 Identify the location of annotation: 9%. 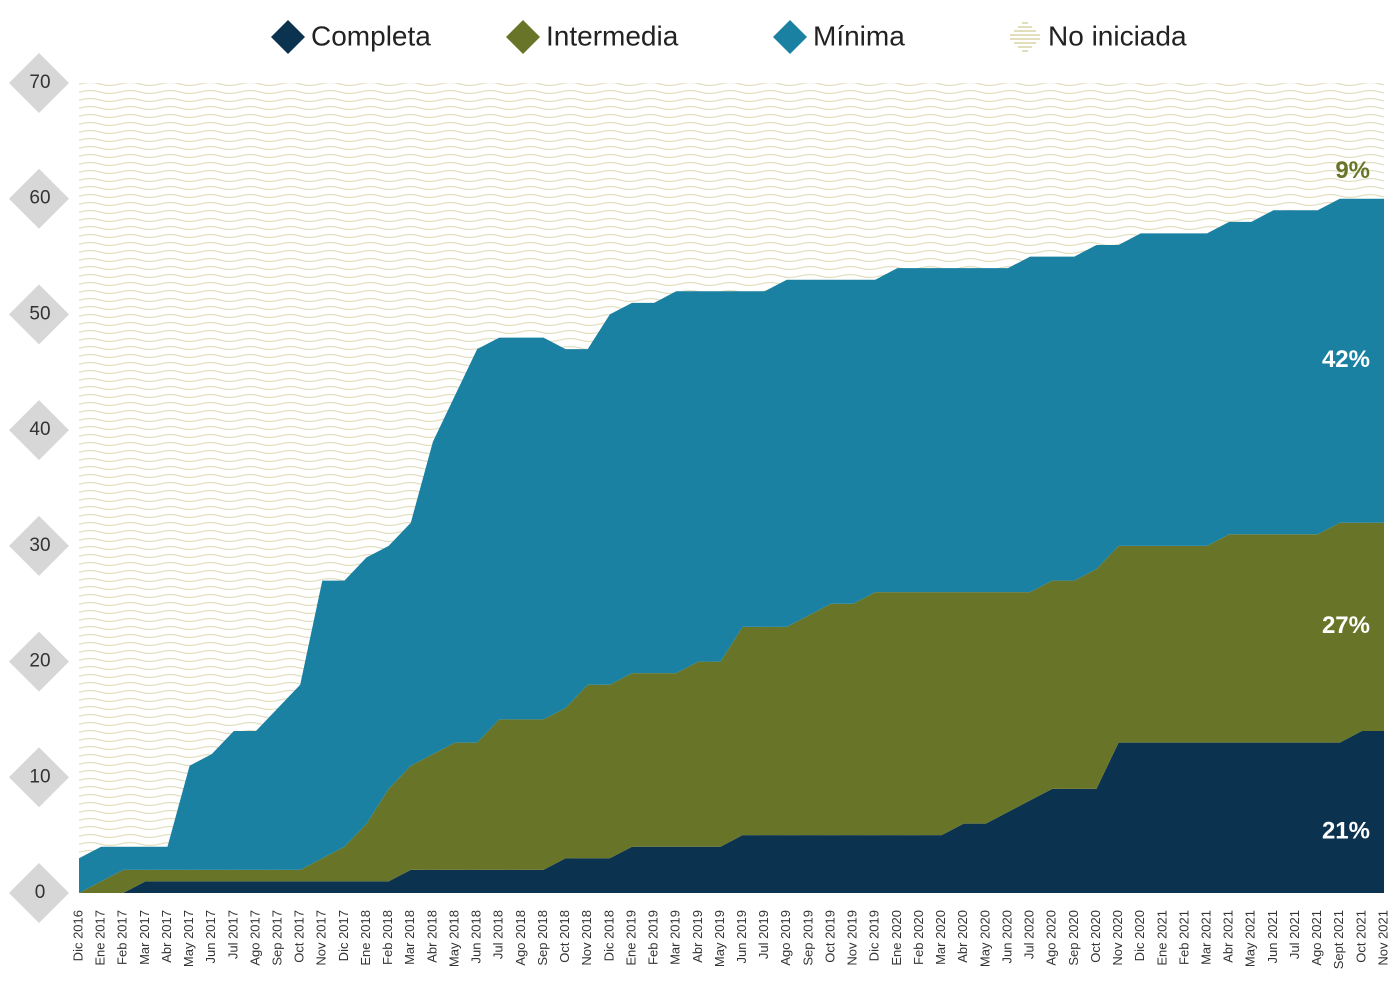
(1352, 170).